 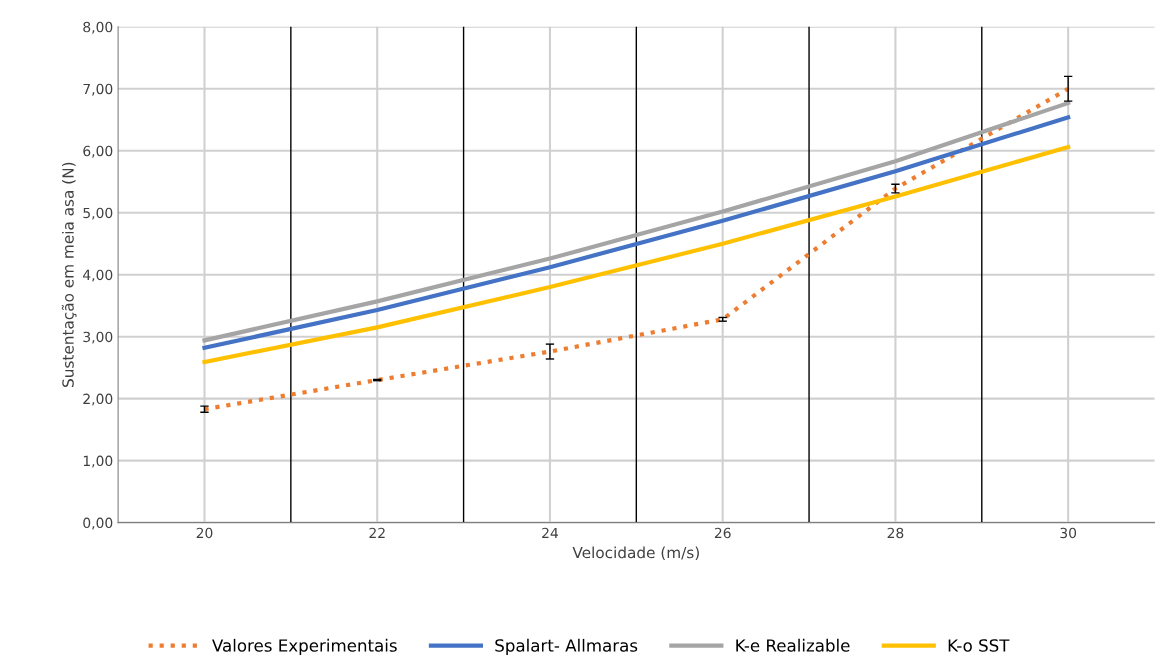 What do you see at coordinates (98, 337) in the screenshot?
I see `y-tick-label: 3,00` at bounding box center [98, 337].